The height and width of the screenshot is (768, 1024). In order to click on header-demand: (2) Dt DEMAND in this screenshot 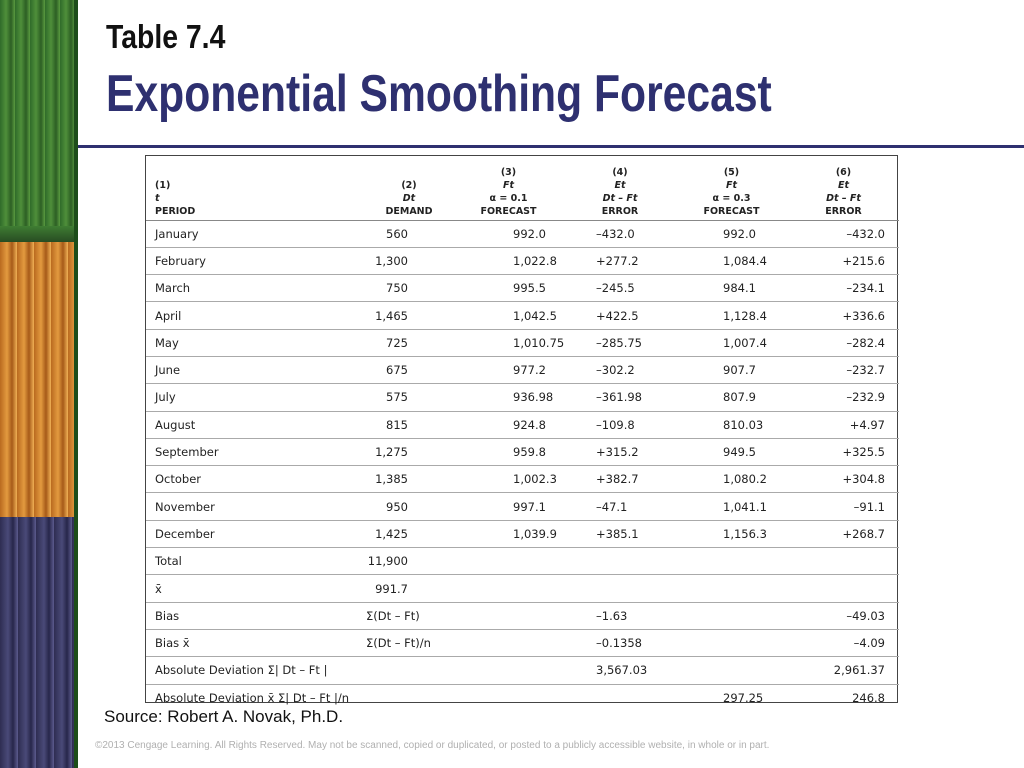, I will do `click(409, 188)`.